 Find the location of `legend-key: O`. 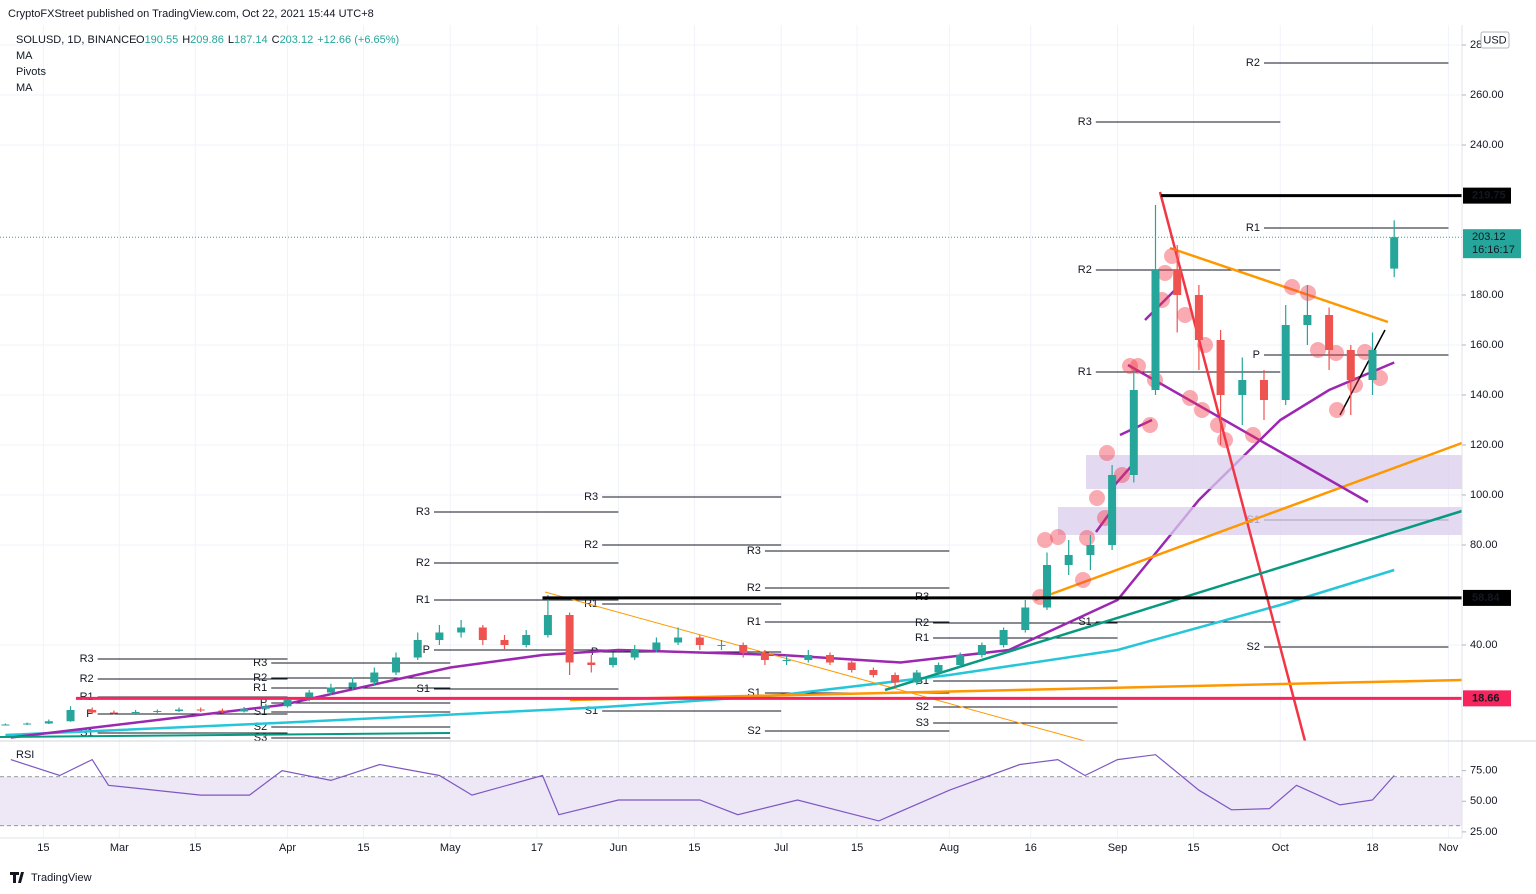

legend-key: O is located at coordinates (140, 40).